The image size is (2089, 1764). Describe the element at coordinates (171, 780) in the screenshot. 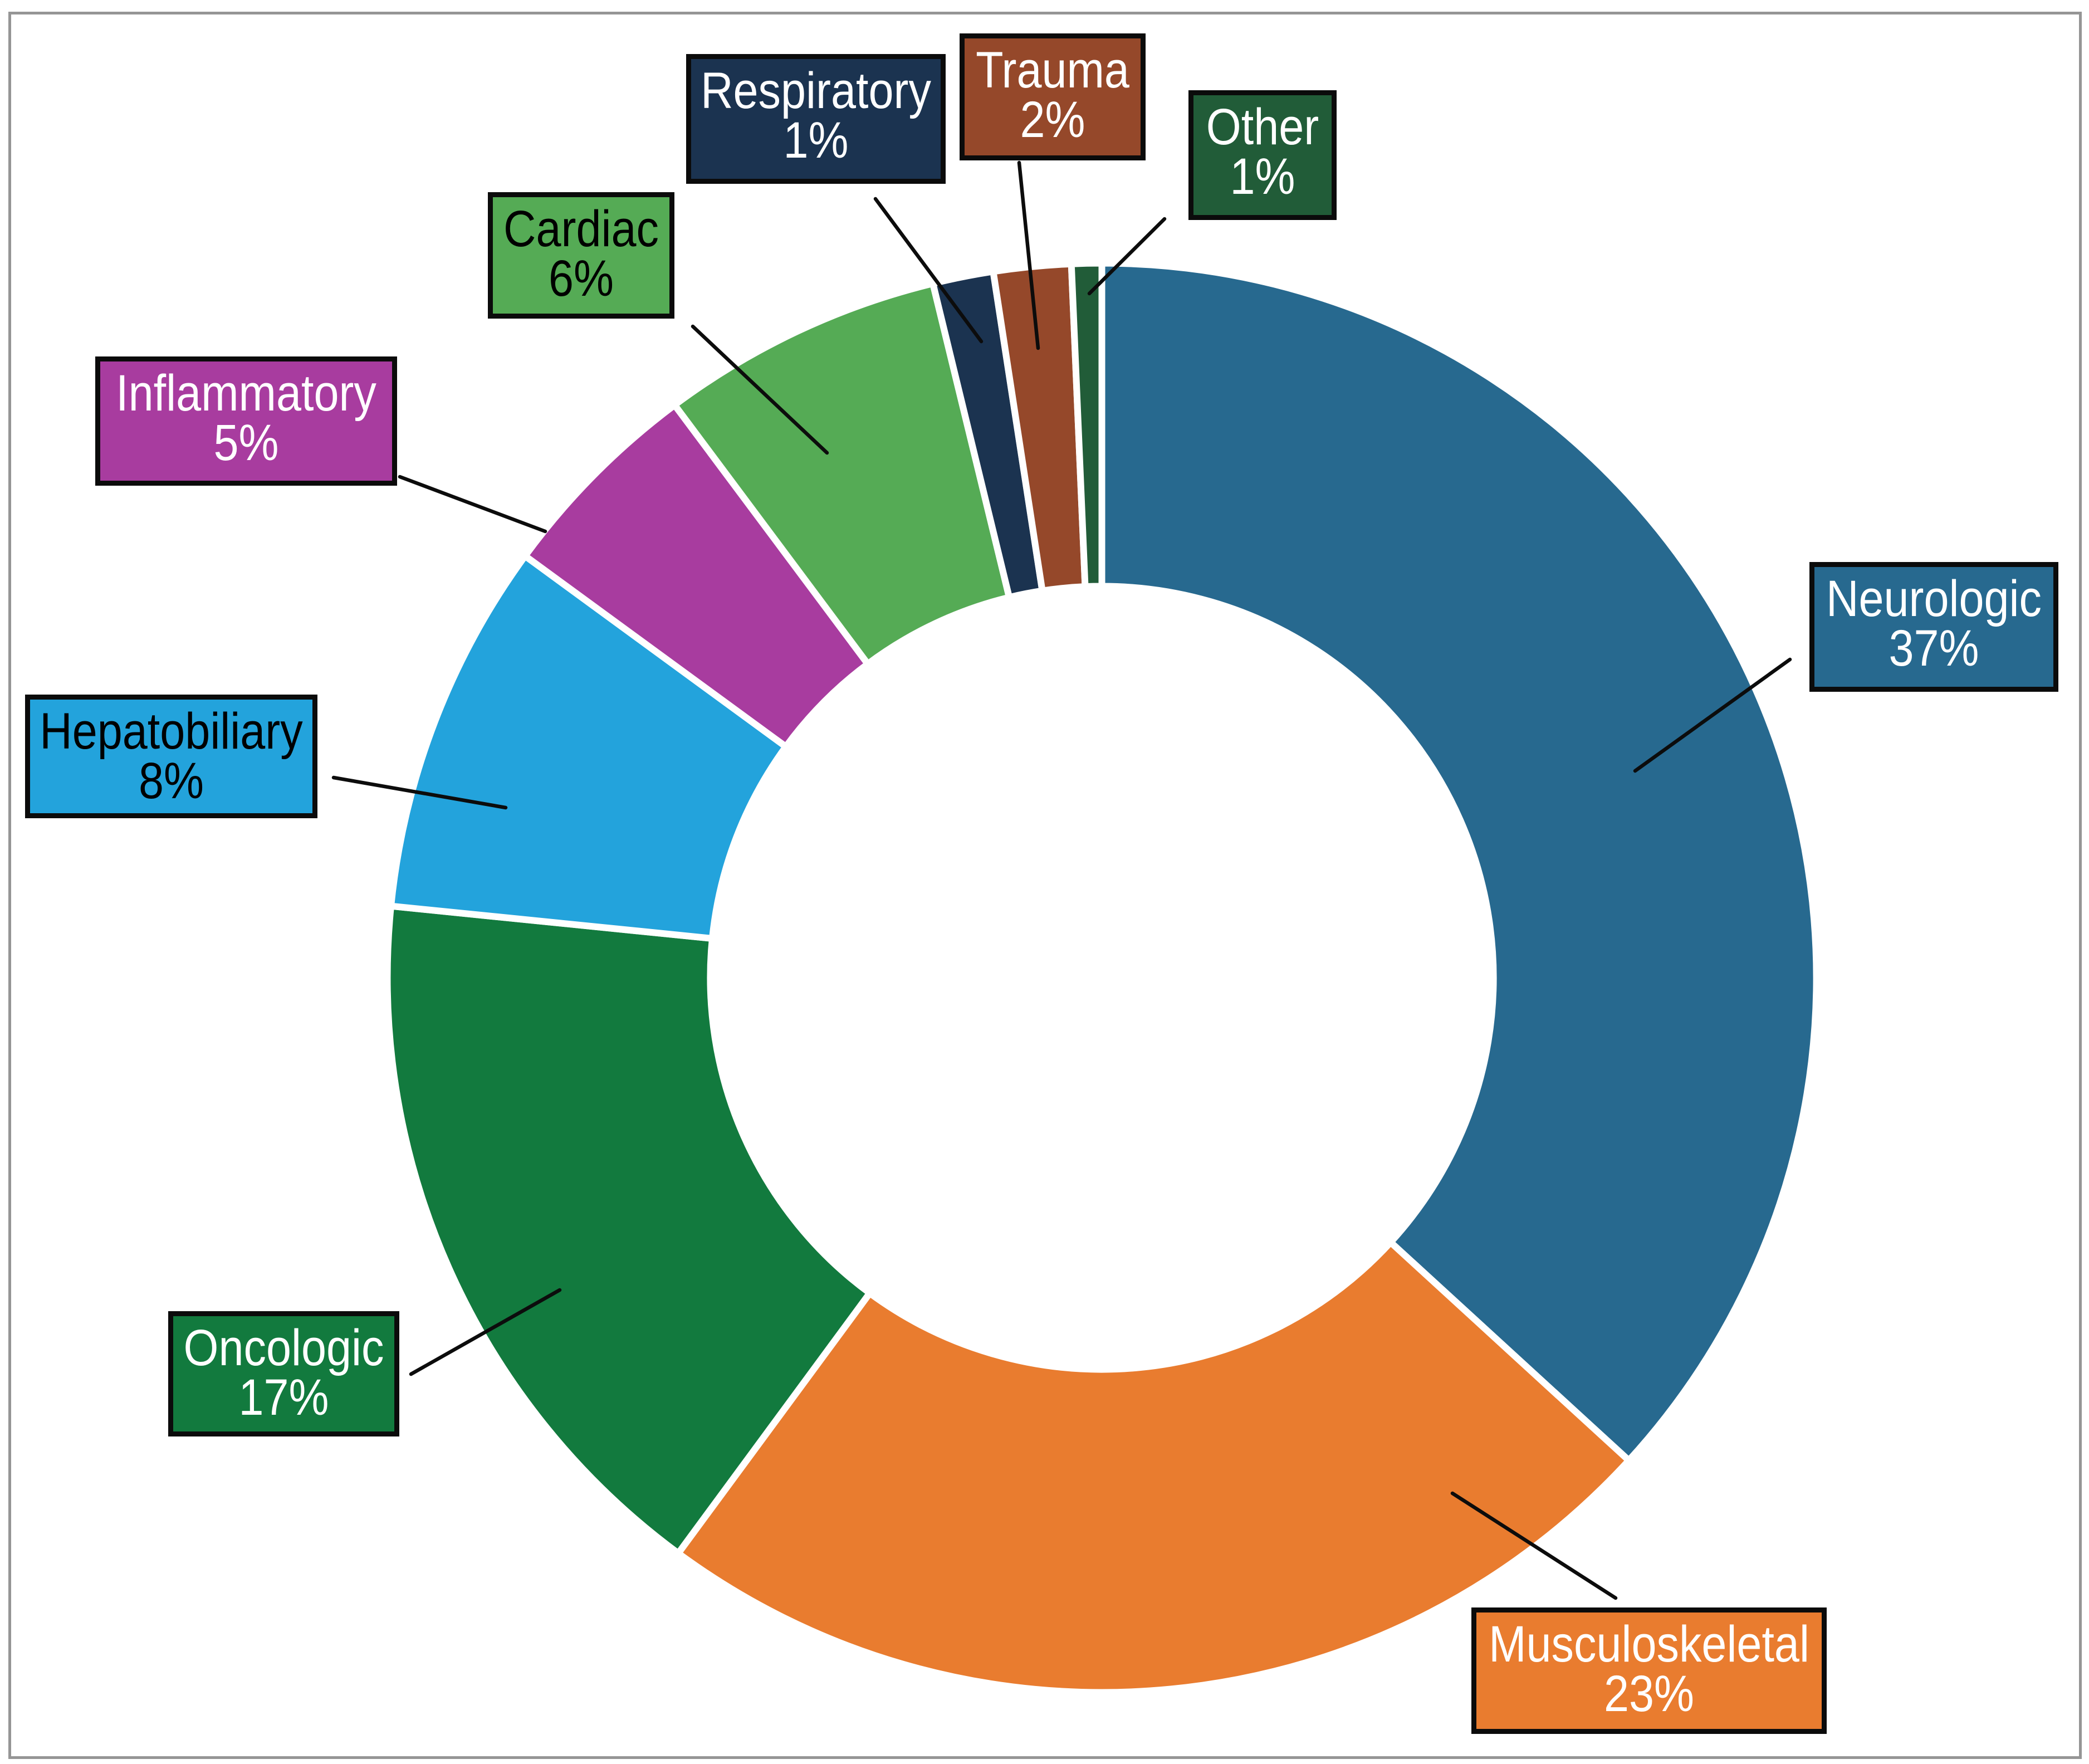

I see `svg-text: 8%` at that location.